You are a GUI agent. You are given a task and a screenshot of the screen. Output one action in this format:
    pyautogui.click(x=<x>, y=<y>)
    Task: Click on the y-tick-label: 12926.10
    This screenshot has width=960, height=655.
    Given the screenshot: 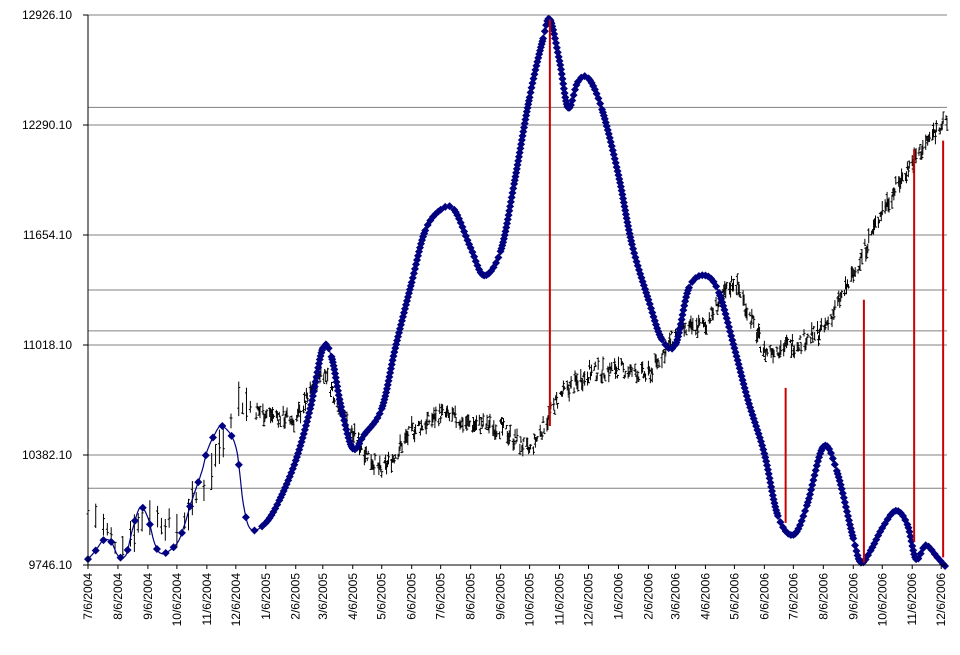 What is the action you would take?
    pyautogui.click(x=47, y=15)
    